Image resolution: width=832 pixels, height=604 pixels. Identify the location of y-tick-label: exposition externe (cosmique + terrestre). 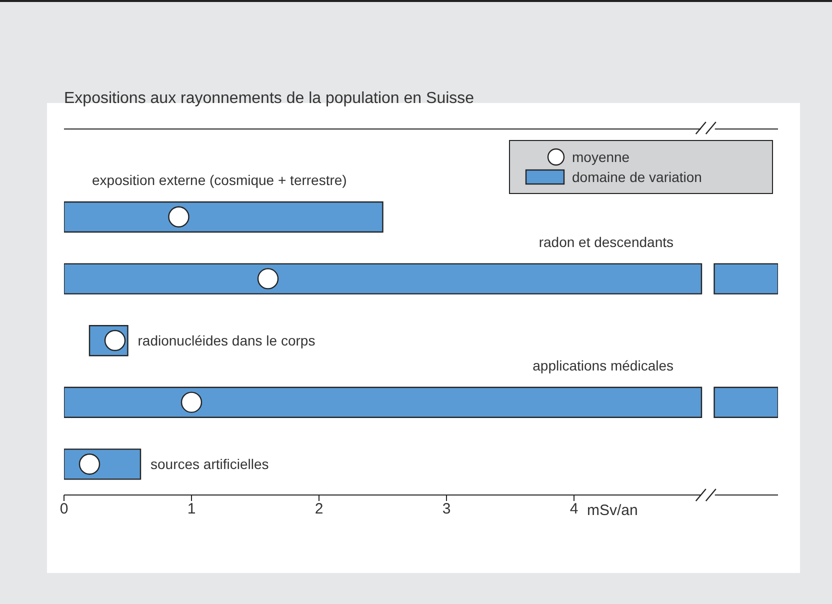
(219, 180).